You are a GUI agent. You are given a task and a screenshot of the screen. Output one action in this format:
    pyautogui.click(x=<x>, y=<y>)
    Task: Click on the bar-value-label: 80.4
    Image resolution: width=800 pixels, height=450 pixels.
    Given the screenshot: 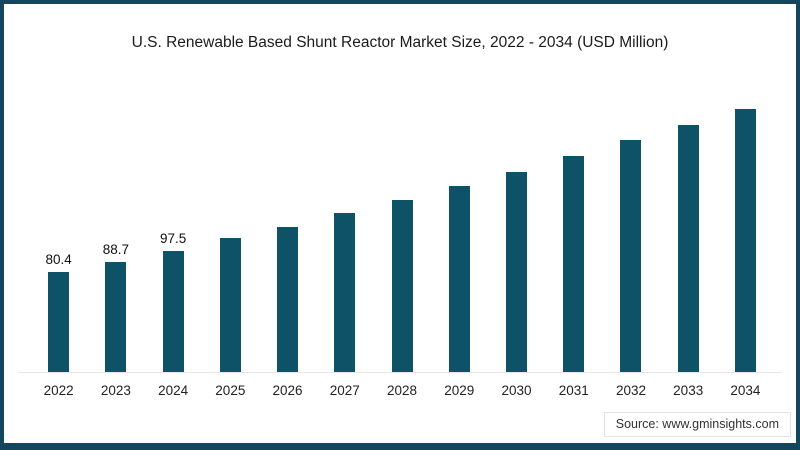 What is the action you would take?
    pyautogui.click(x=58, y=260)
    